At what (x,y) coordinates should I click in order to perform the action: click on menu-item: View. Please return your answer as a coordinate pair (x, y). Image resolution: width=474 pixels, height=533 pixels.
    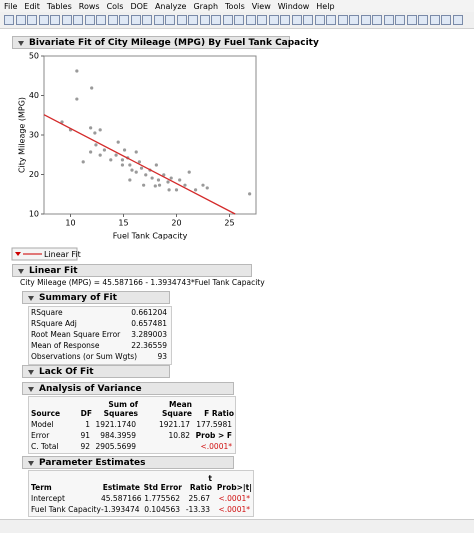
    Looking at the image, I should click on (261, 6).